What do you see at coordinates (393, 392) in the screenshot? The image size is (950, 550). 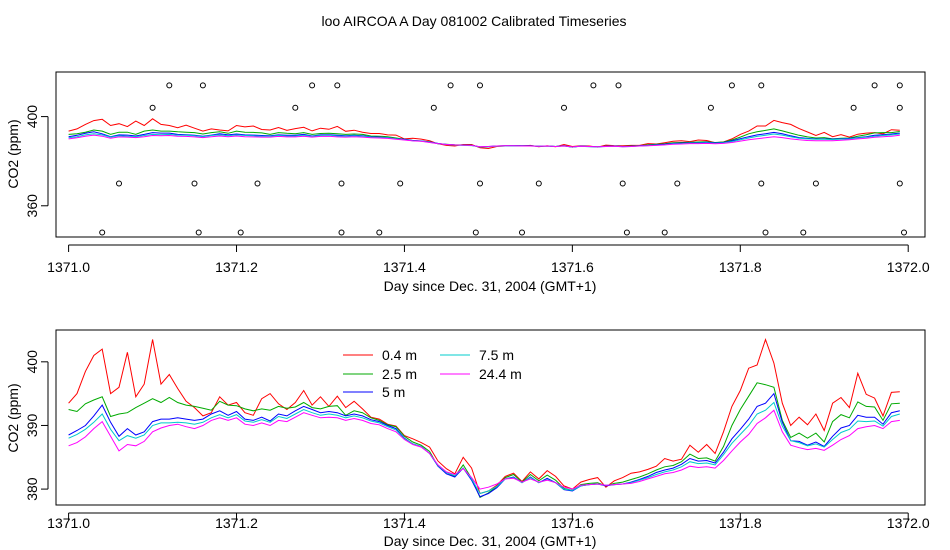 I see `legend-label-2: 5 m` at bounding box center [393, 392].